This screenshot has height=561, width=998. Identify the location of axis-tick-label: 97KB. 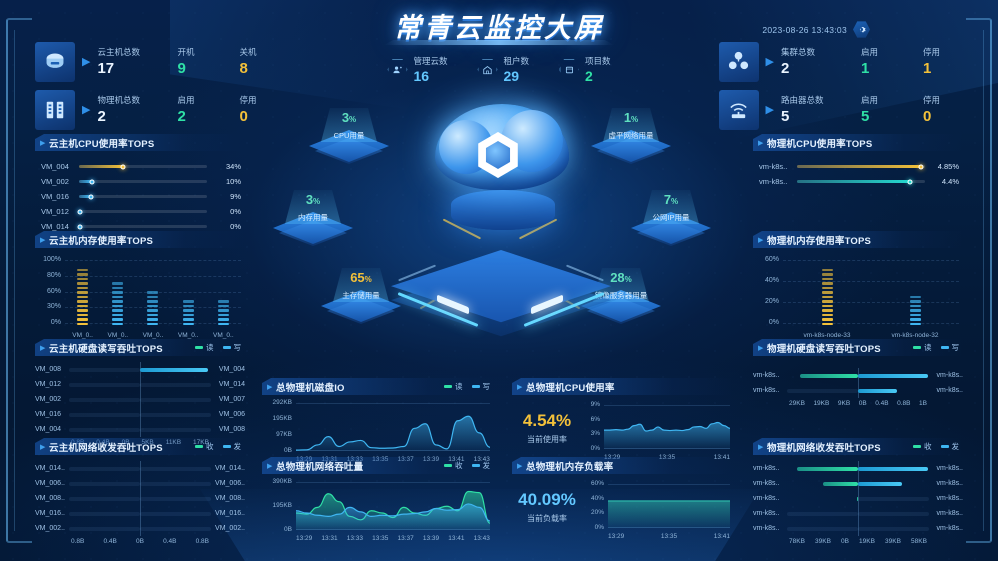
(284, 434).